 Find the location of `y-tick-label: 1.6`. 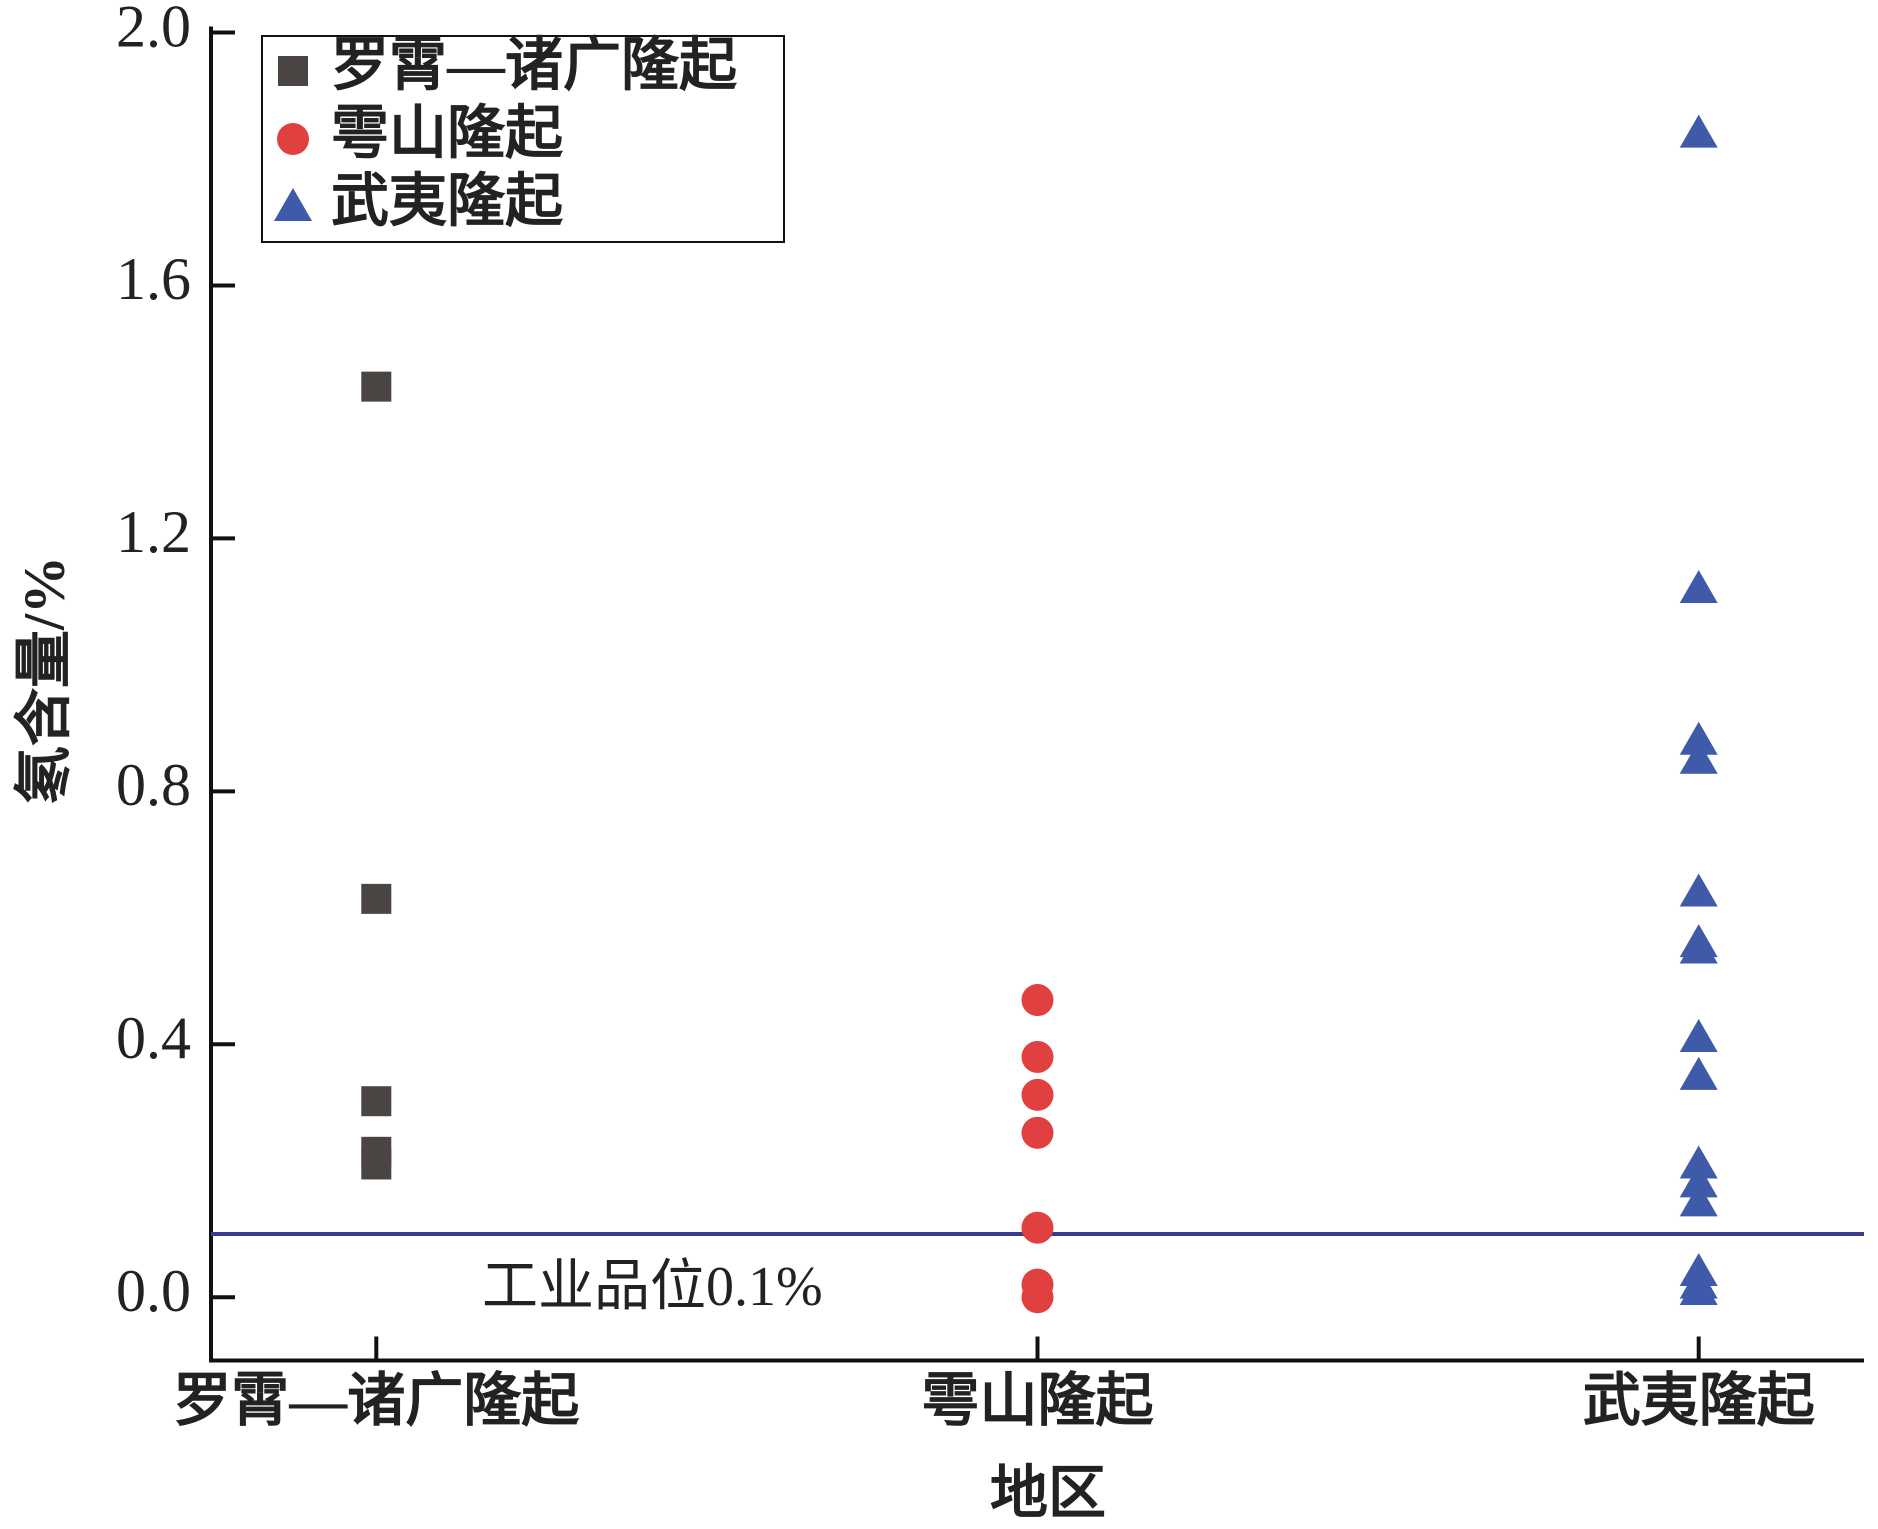

y-tick-label: 1.6 is located at coordinates (153, 279).